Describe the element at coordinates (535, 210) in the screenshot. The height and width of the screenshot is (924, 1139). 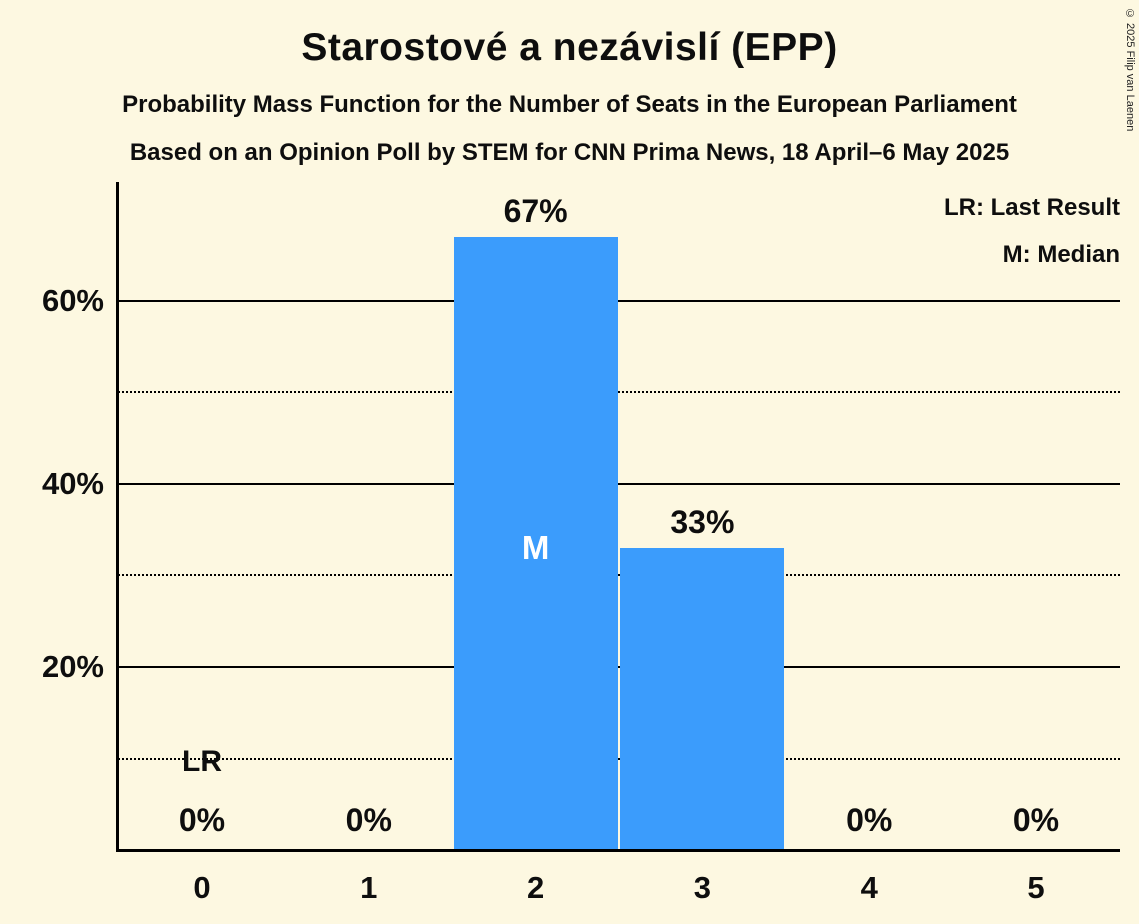
I see `bar-value-label: 67%` at that location.